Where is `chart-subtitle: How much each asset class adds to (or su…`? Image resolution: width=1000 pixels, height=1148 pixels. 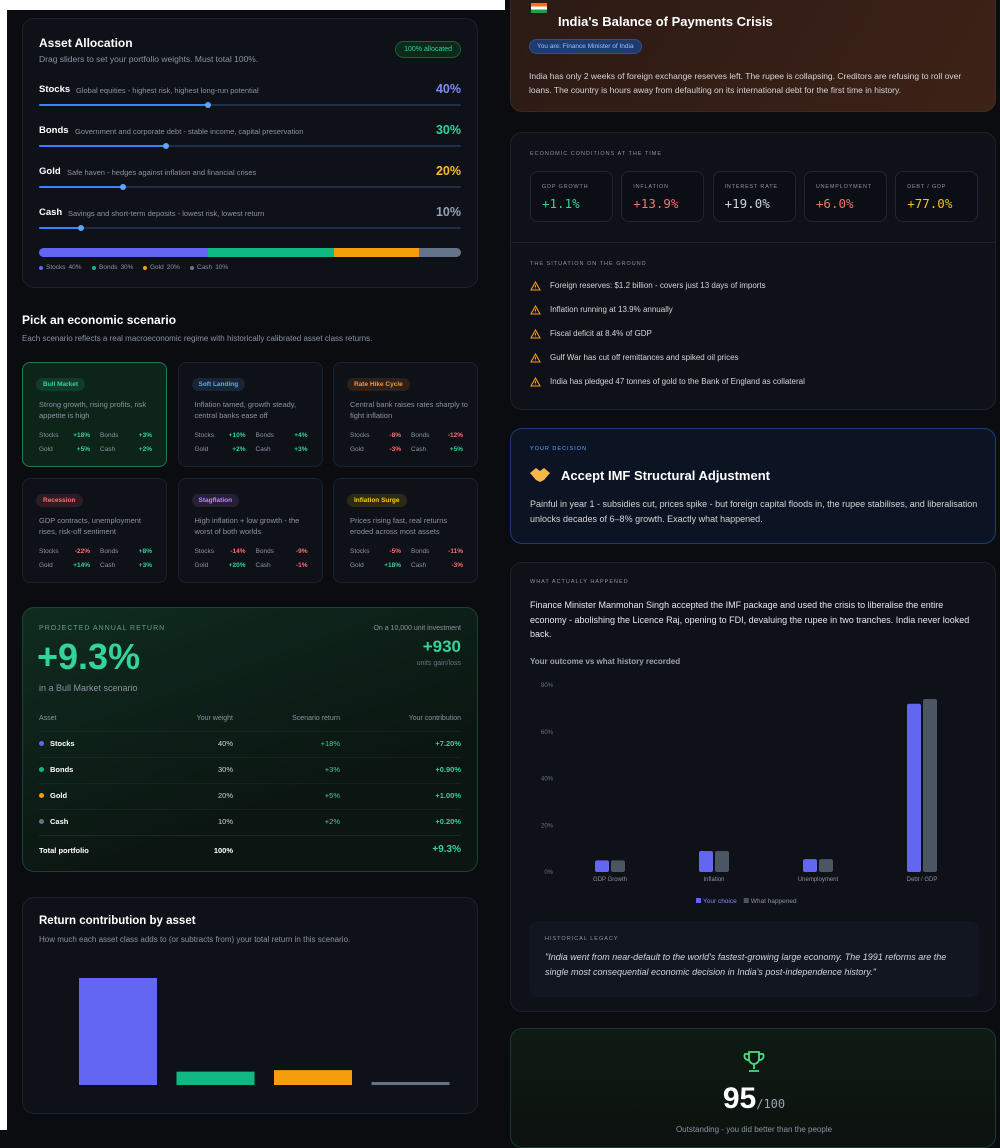 chart-subtitle: How much each asset class adds to (or su… is located at coordinates (195, 939).